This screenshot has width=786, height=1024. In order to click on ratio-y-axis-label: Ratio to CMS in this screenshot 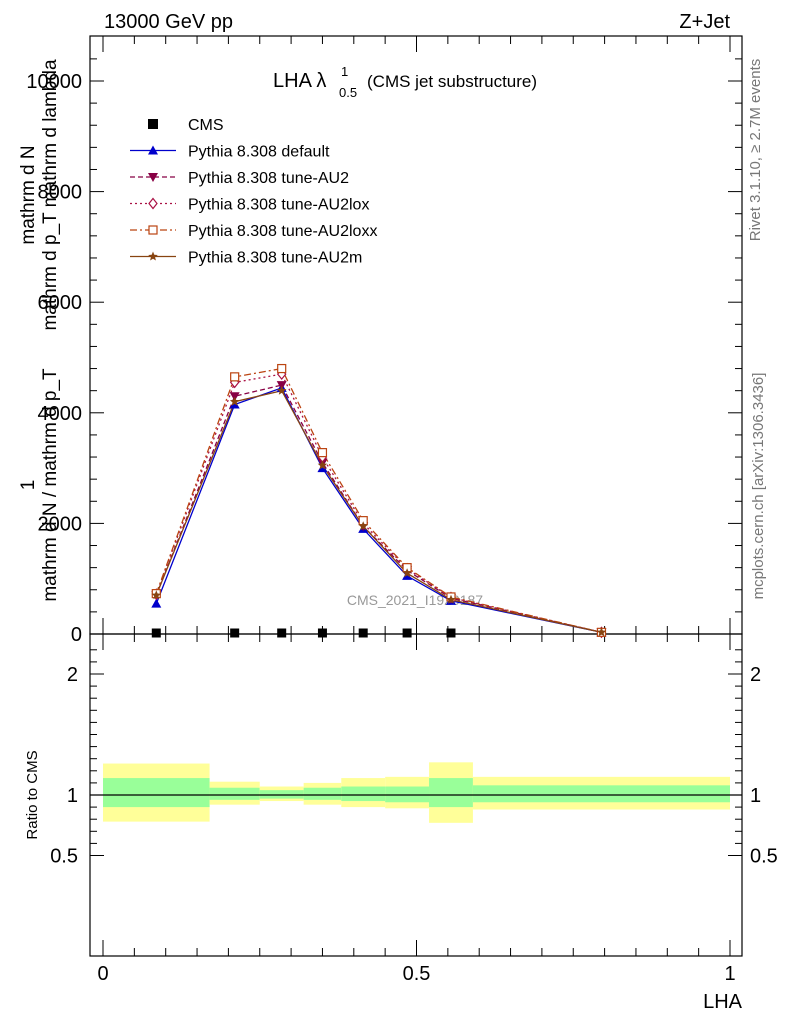, I will do `click(32, 794)`.